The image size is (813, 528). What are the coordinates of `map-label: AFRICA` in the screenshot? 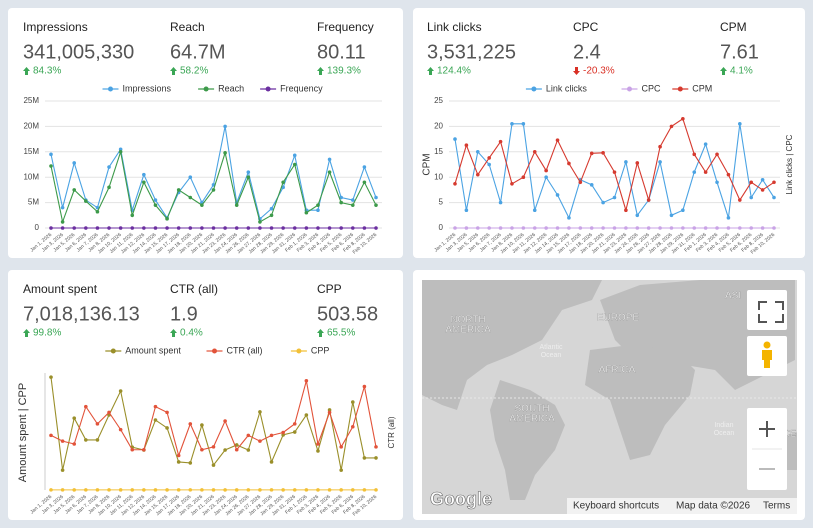 It's located at (617, 370).